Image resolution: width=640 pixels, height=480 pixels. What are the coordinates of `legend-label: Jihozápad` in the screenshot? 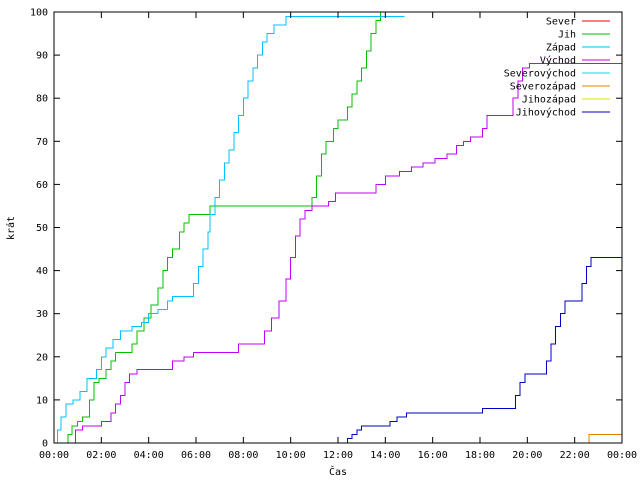 It's located at (549, 100).